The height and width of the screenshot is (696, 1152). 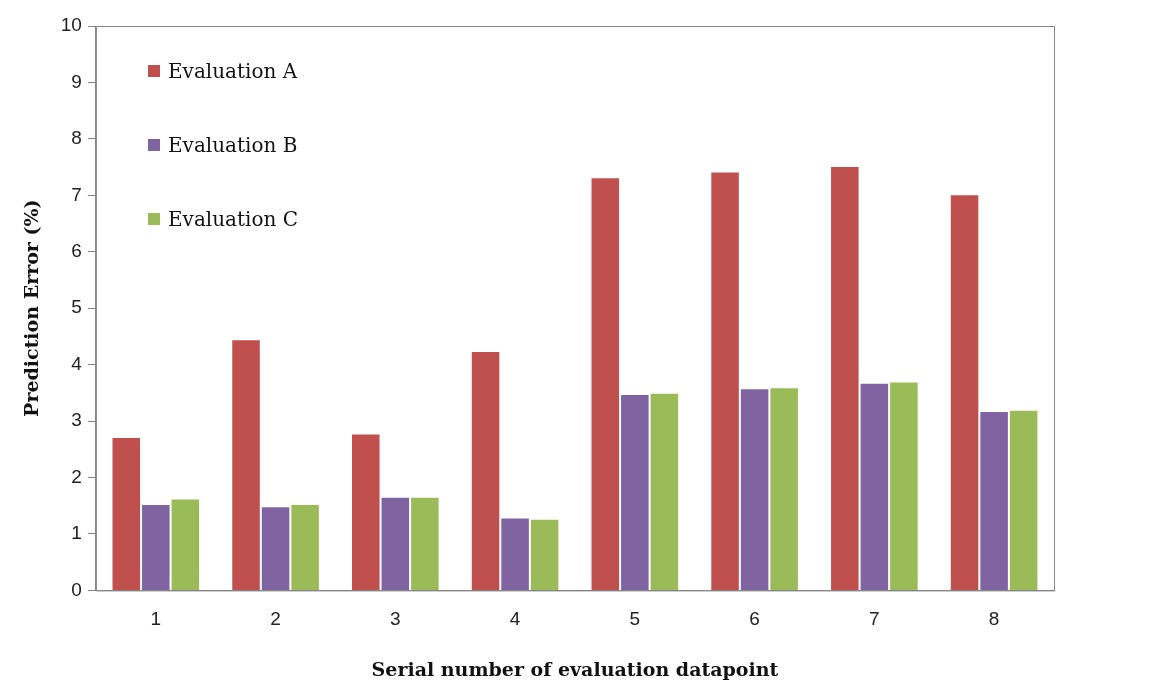 What do you see at coordinates (233, 219) in the screenshot?
I see `legend-label: Evaluation C` at bounding box center [233, 219].